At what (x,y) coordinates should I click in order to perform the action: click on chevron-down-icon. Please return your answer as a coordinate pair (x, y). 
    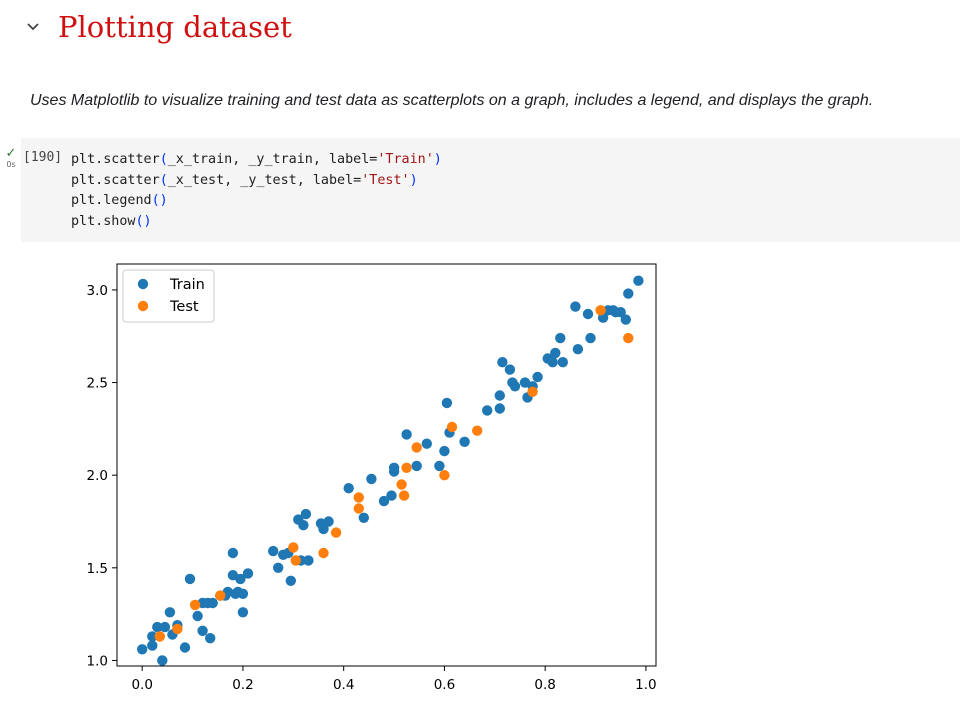
    Looking at the image, I should click on (33, 27).